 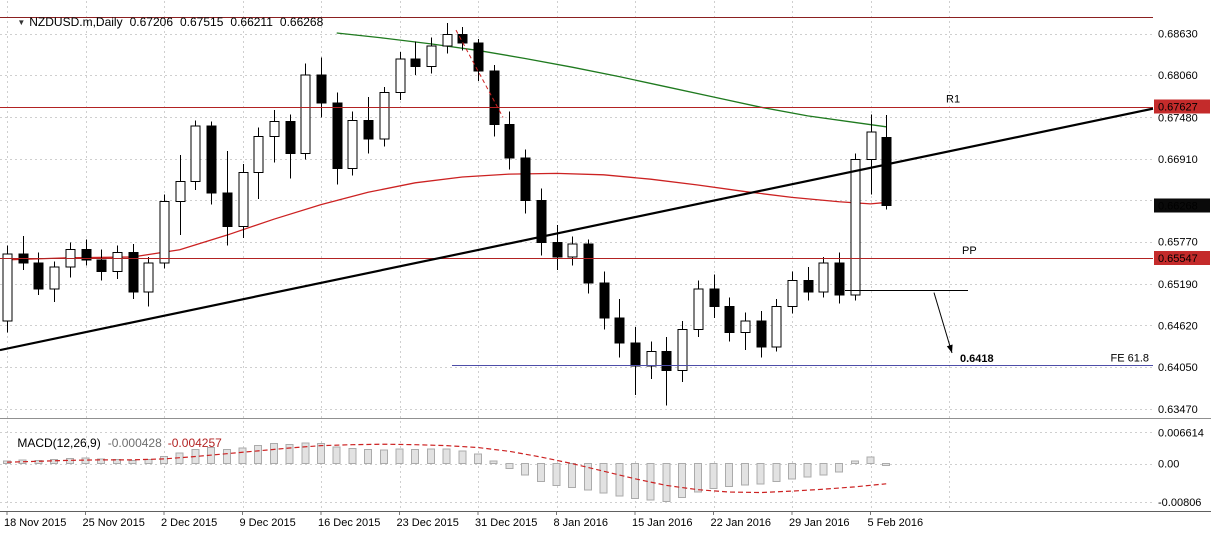 I want to click on date-label: 22 Jan 2016, so click(x=741, y=523).